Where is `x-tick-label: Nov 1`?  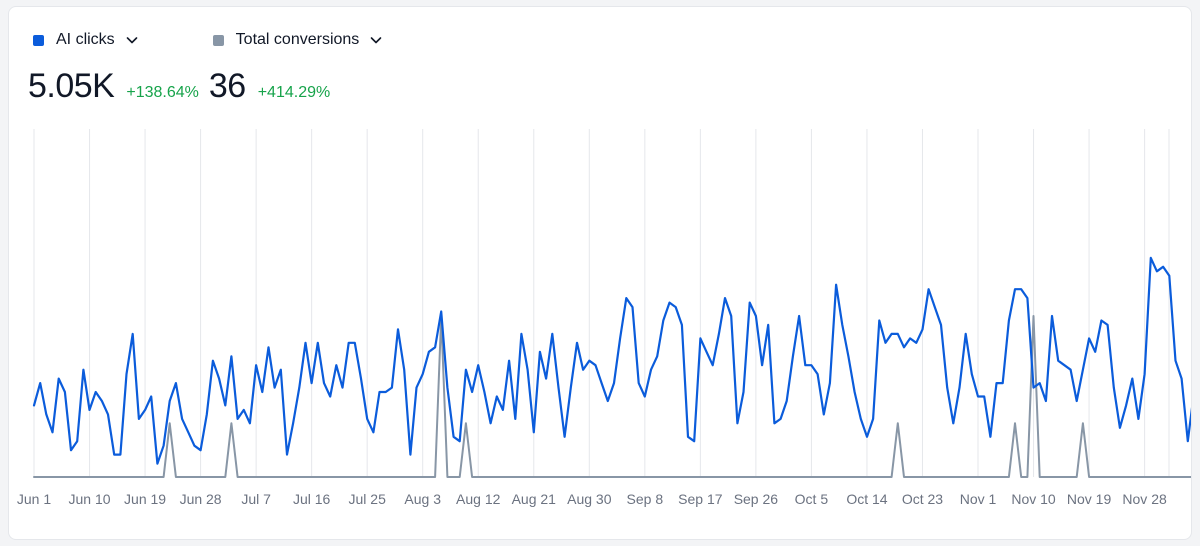
x-tick-label: Nov 1 is located at coordinates (978, 499).